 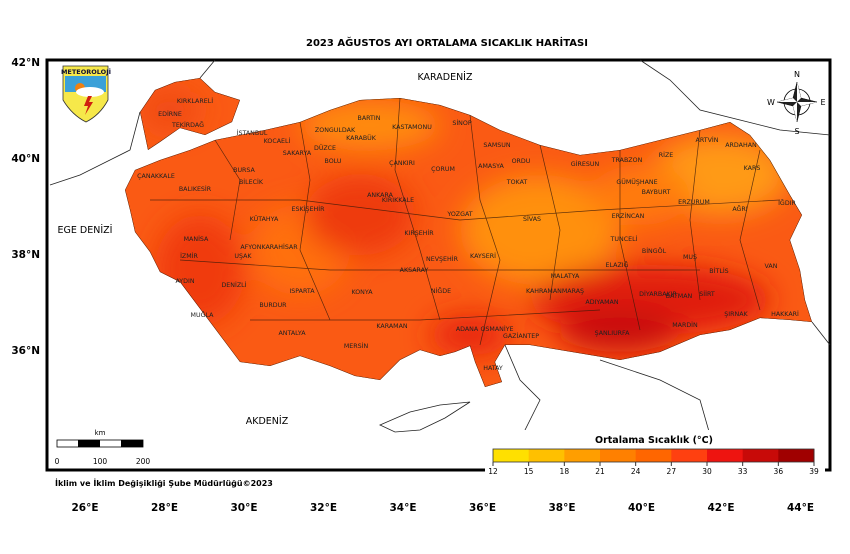 What do you see at coordinates (356, 345) in the screenshot?
I see `province-label: MERSİN` at bounding box center [356, 345].